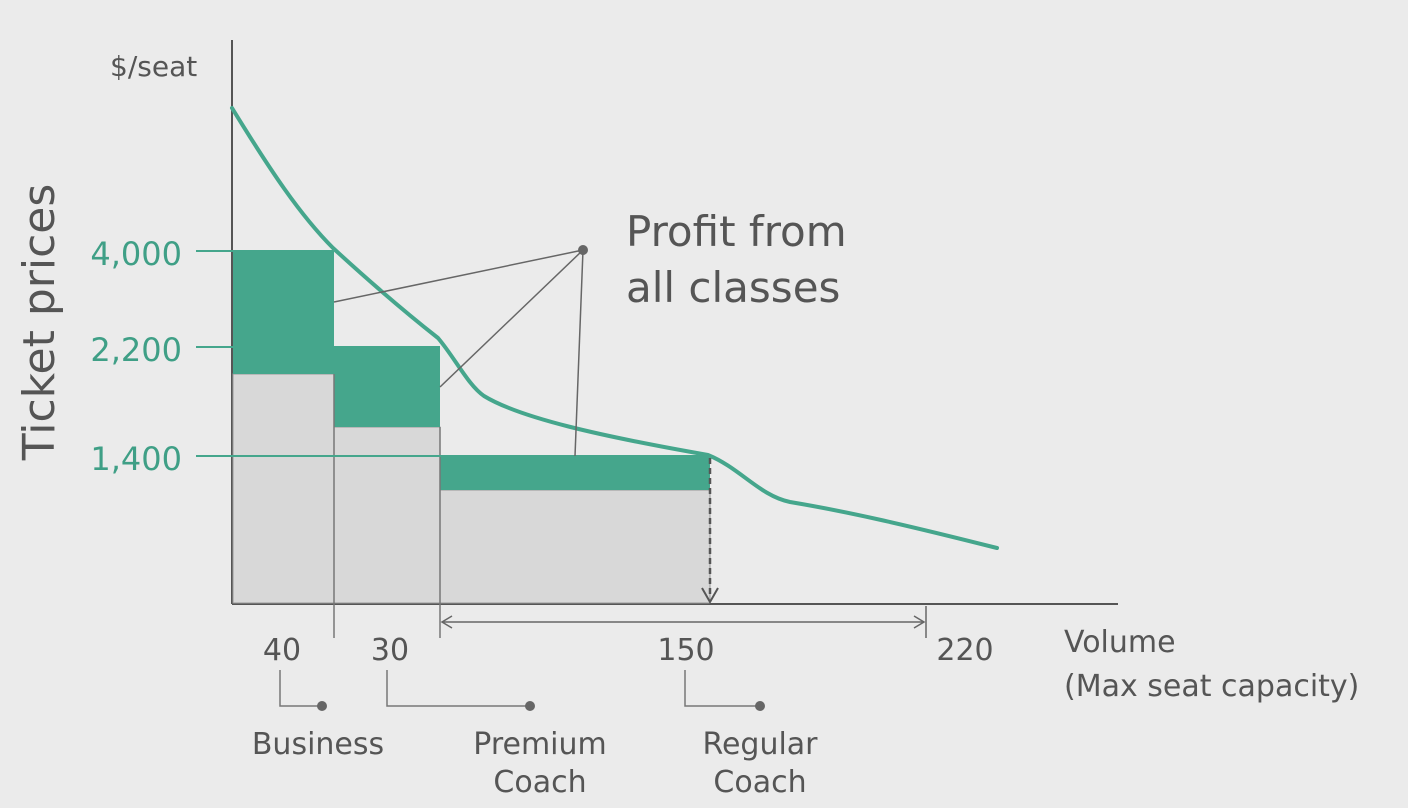 This screenshot has width=1408, height=808. I want to click on x-tick-220: 220, so click(964, 650).